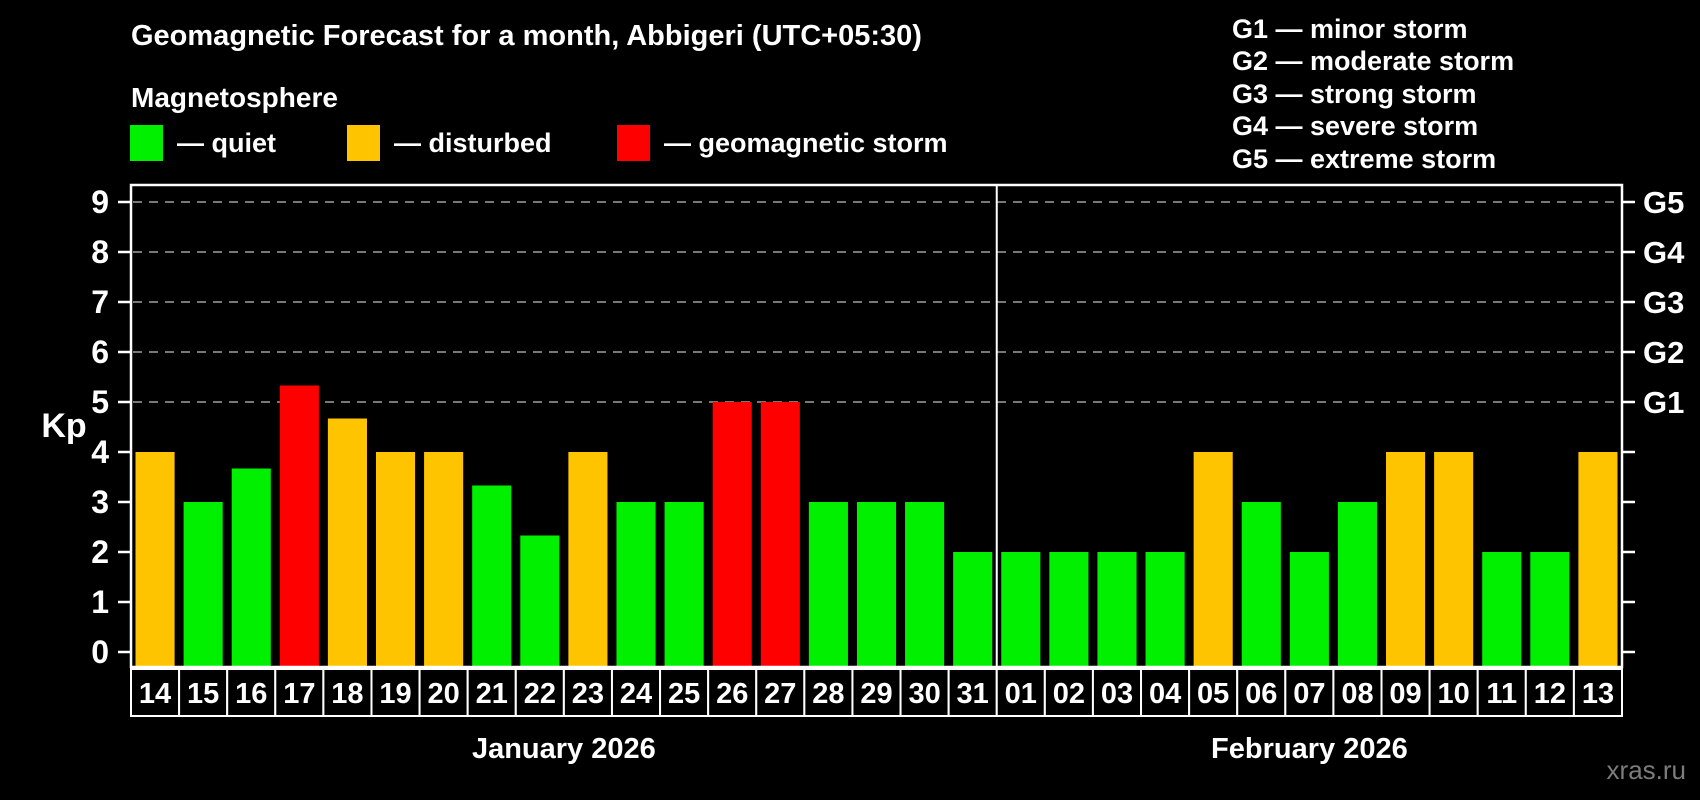 This screenshot has height=800, width=1700. Describe the element at coordinates (63, 426) in the screenshot. I see `kp-axis-title: Kp` at that location.